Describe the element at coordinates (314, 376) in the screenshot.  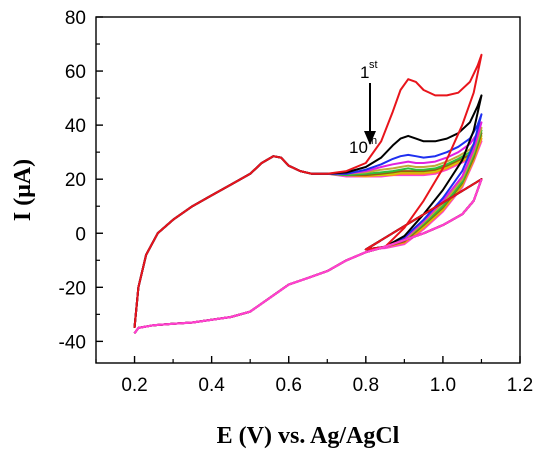
I see `x-axis-ticks: 0.2 0.4 0.6 0.8 1.0 1.2` at that location.